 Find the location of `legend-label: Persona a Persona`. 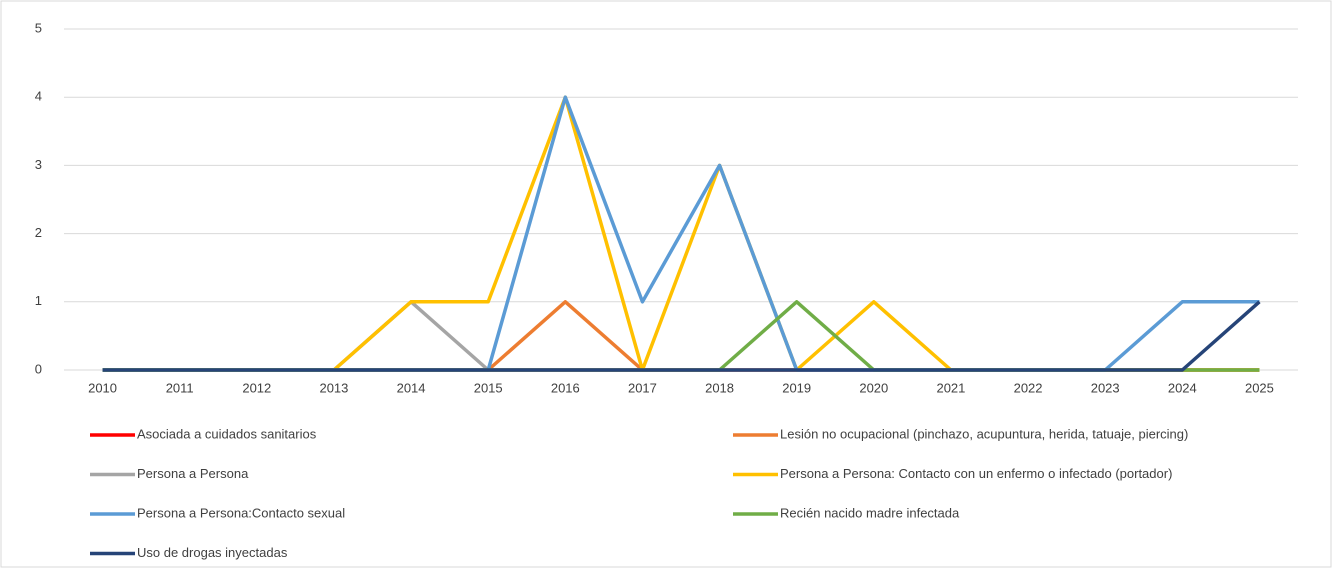

legend-label: Persona a Persona is located at coordinates (193, 473).